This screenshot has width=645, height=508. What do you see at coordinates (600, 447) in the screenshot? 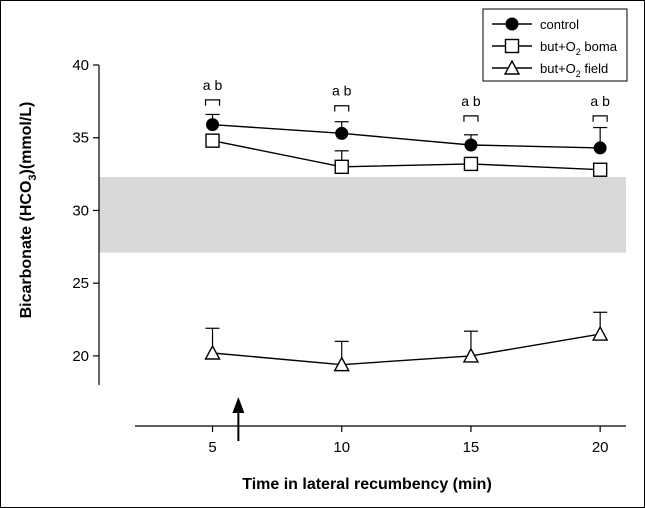
I see `x-tick-label: 20` at bounding box center [600, 447].